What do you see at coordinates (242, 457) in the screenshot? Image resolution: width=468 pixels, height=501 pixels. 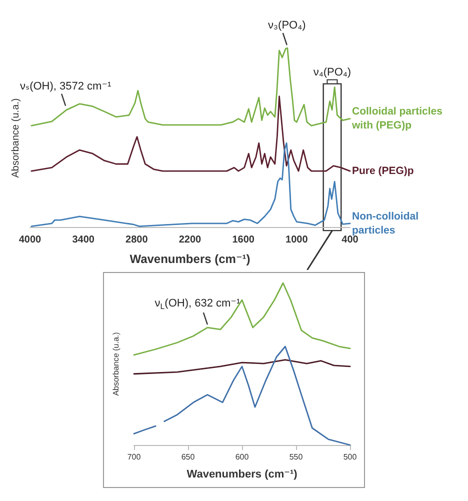 I see `x-tick-label: 600` at bounding box center [242, 457].